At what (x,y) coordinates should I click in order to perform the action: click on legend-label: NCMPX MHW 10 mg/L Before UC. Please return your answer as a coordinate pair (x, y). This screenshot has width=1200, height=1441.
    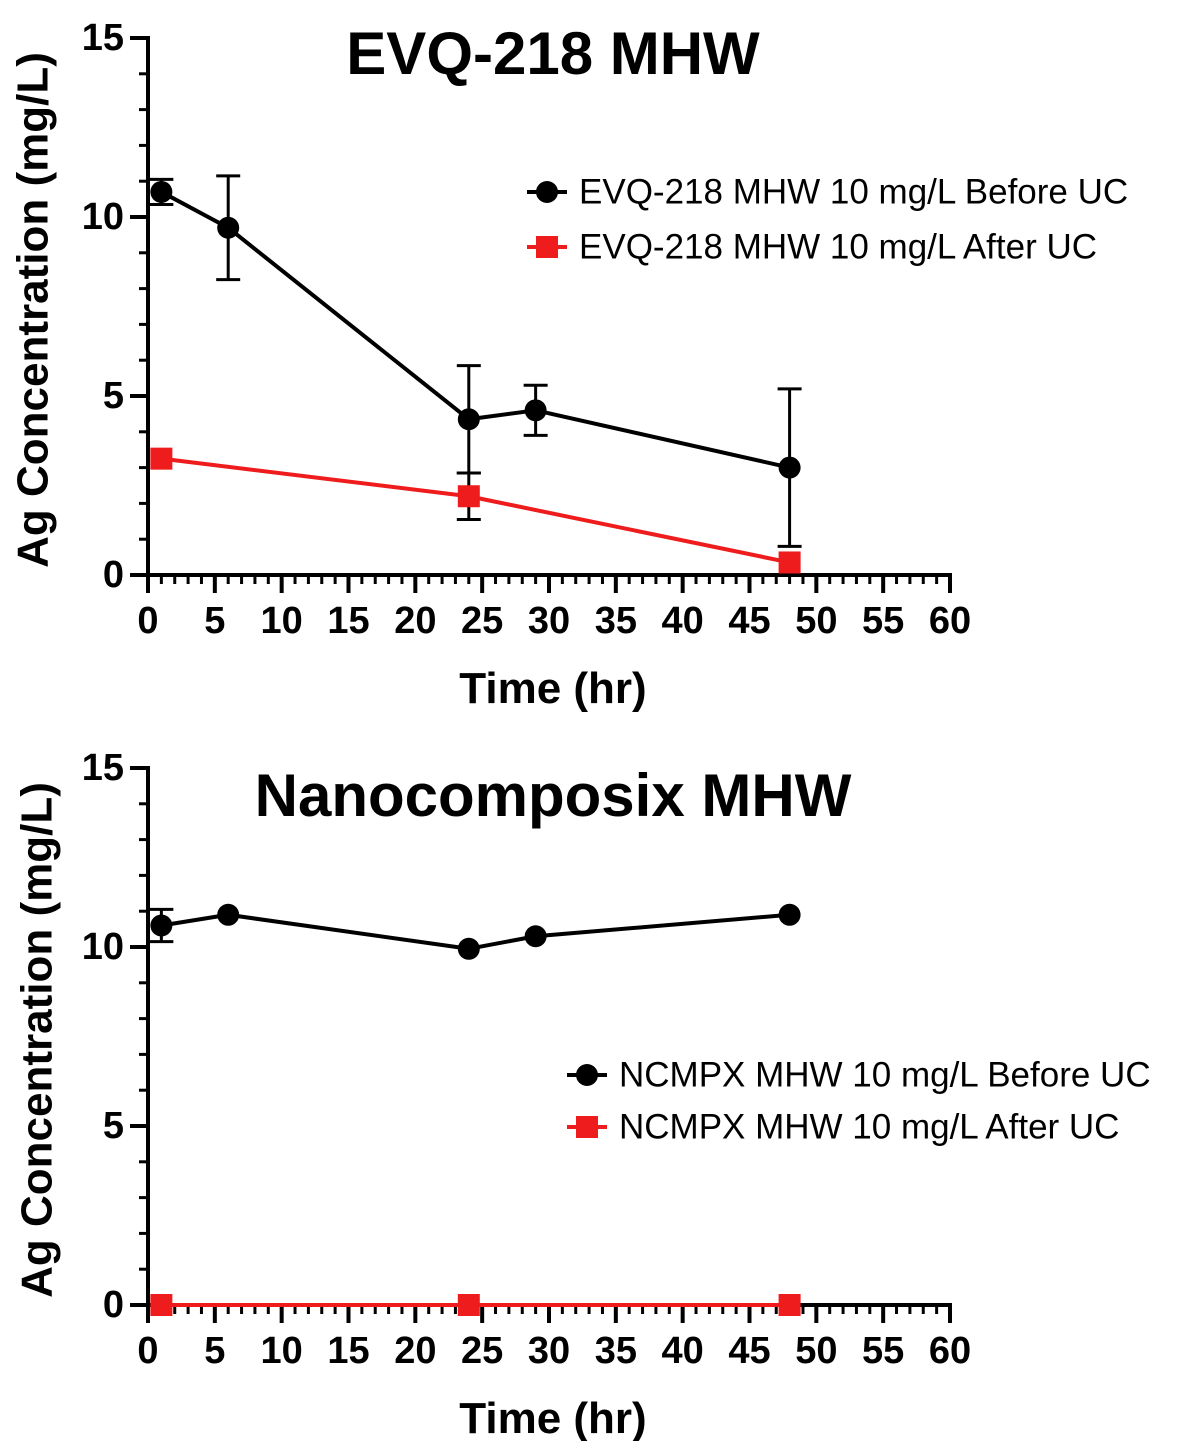
    Looking at the image, I should click on (885, 1075).